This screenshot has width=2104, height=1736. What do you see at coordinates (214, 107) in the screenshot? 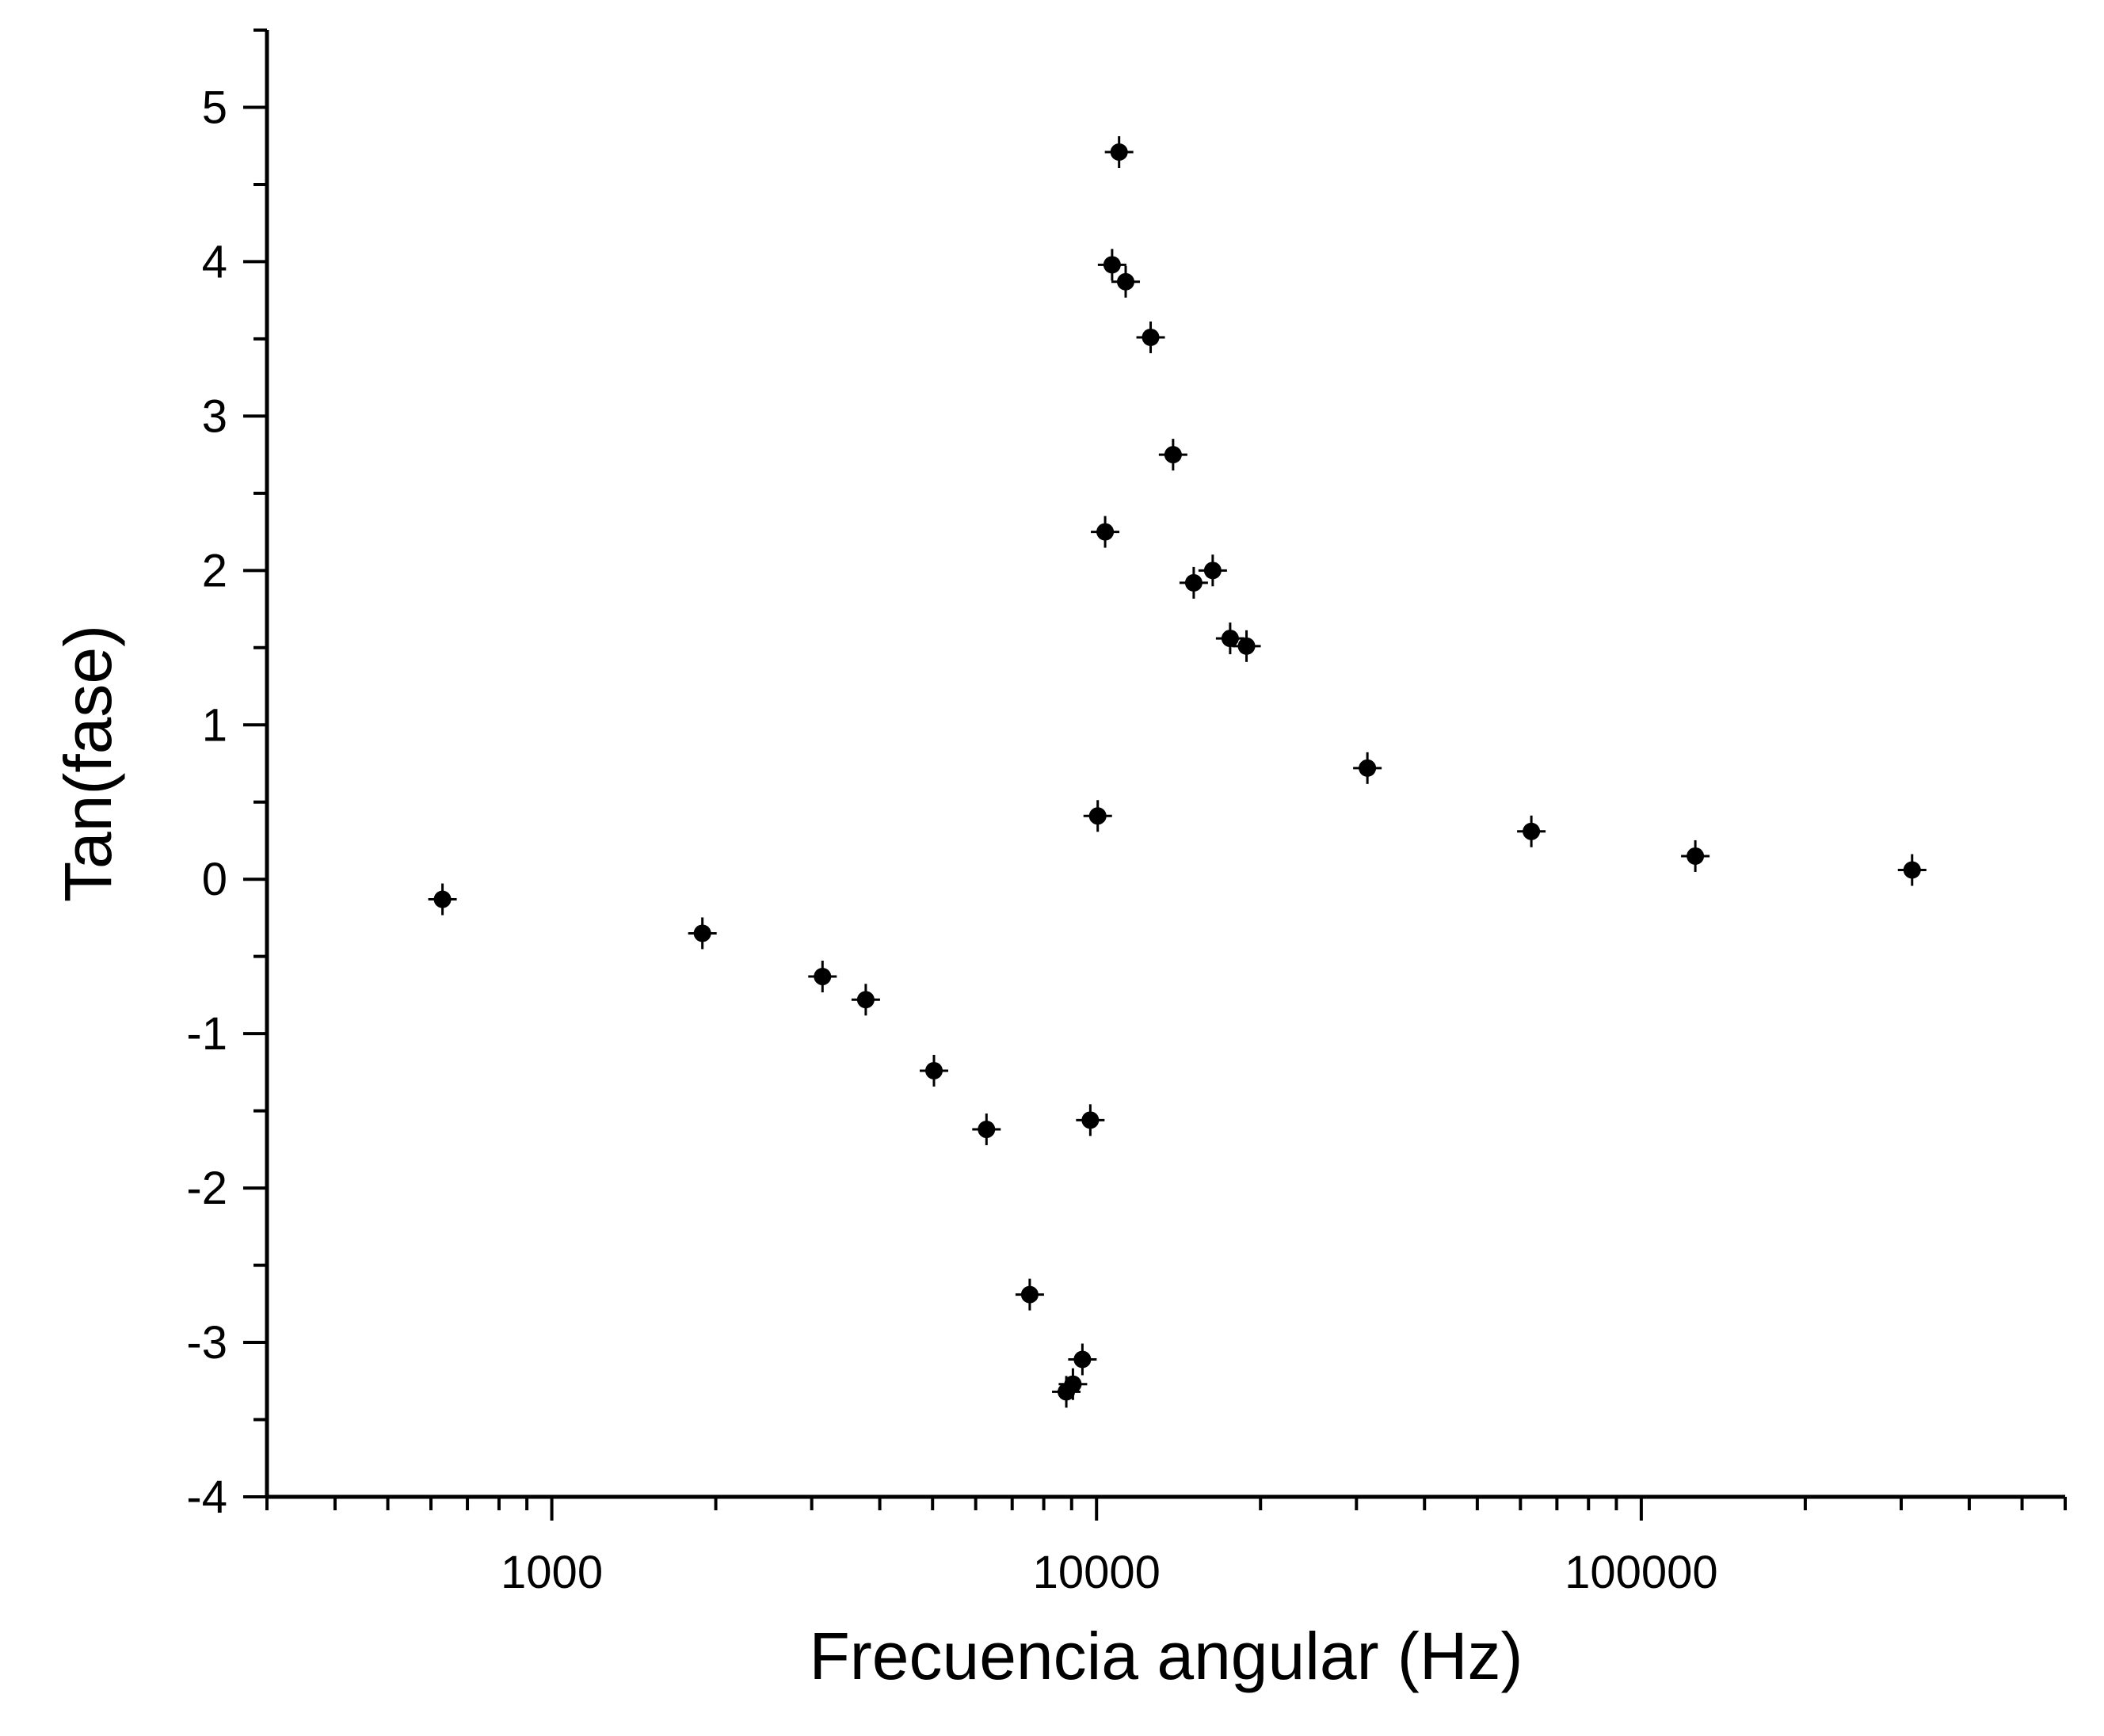
I see `y-tick-label: 5` at bounding box center [214, 107].